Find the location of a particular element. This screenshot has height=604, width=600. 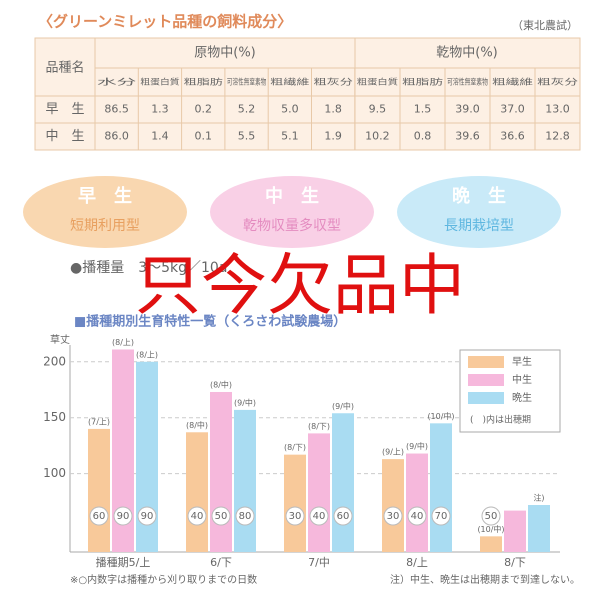

table-cell: 13.0 is located at coordinates (557, 109).